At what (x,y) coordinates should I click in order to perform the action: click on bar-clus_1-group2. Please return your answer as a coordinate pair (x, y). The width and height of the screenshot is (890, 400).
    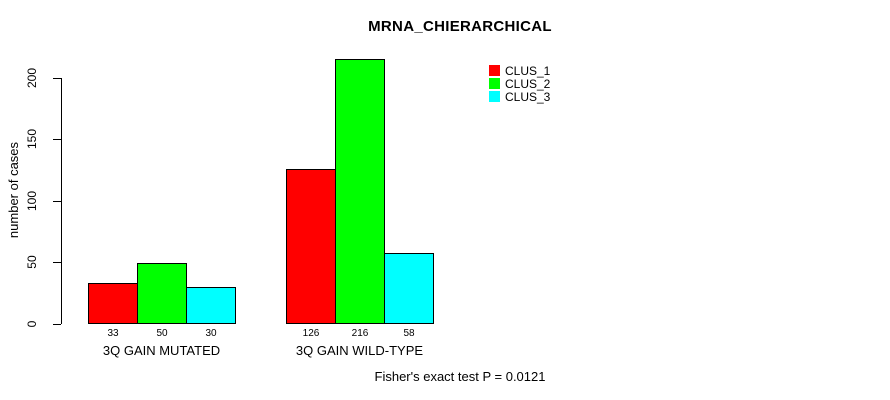
    Looking at the image, I should click on (311, 246).